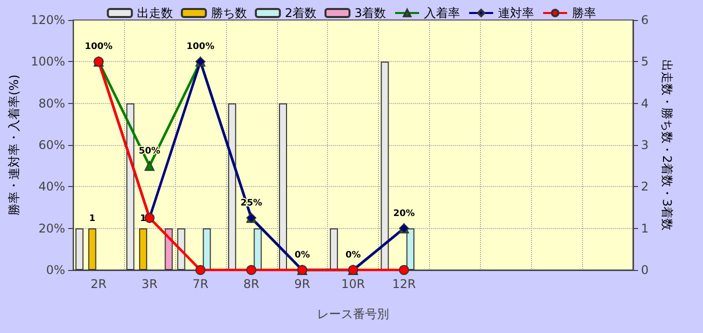 Image resolution: width=703 pixels, height=333 pixels. Describe the element at coordinates (300, 13) in the screenshot. I see `legend-label: 2着数` at that location.